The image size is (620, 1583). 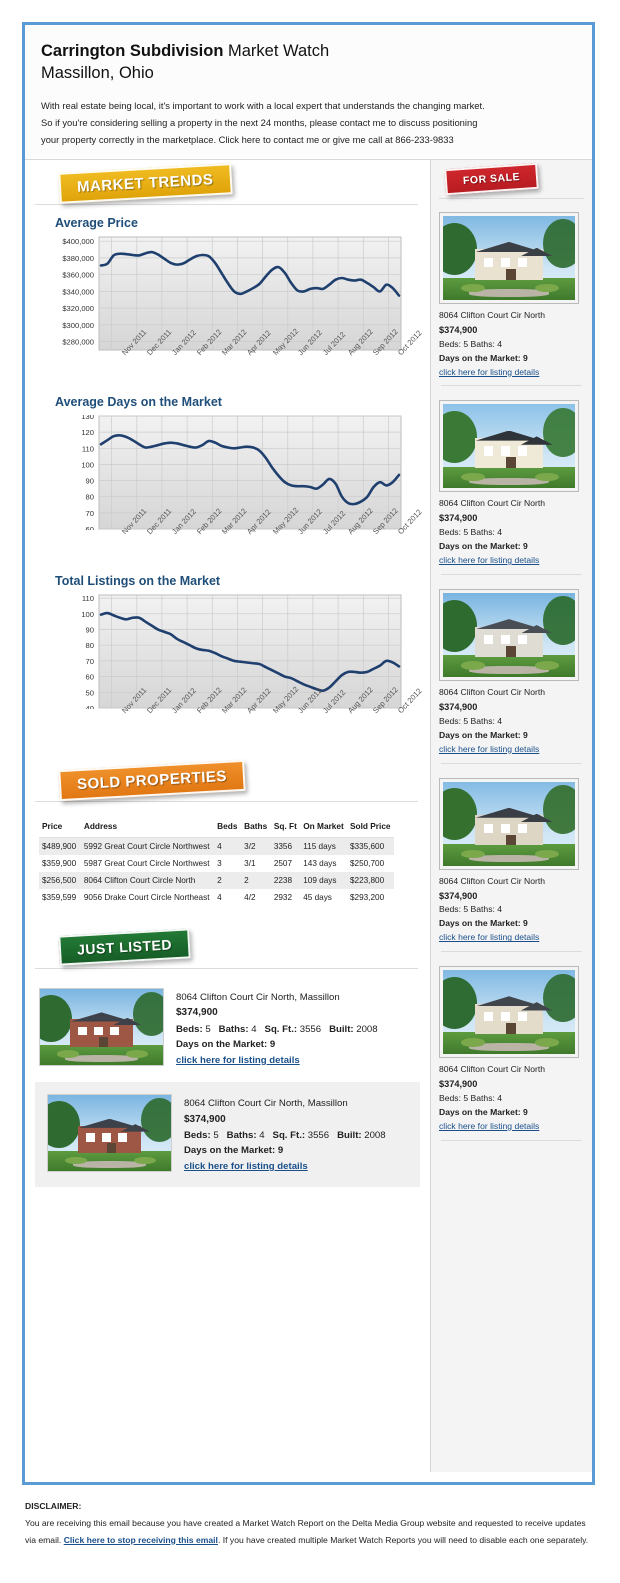 I want to click on svg-text: 120, so click(x=87, y=432).